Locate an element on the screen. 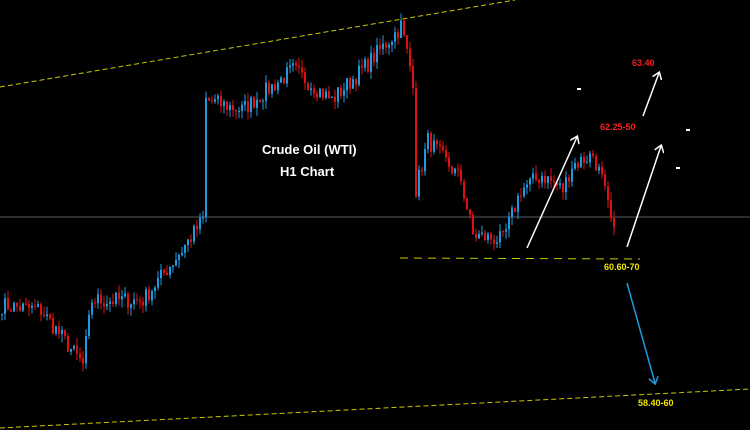 The height and width of the screenshot is (430, 750). label-60-60-70: 60.60-70 is located at coordinates (622, 267).